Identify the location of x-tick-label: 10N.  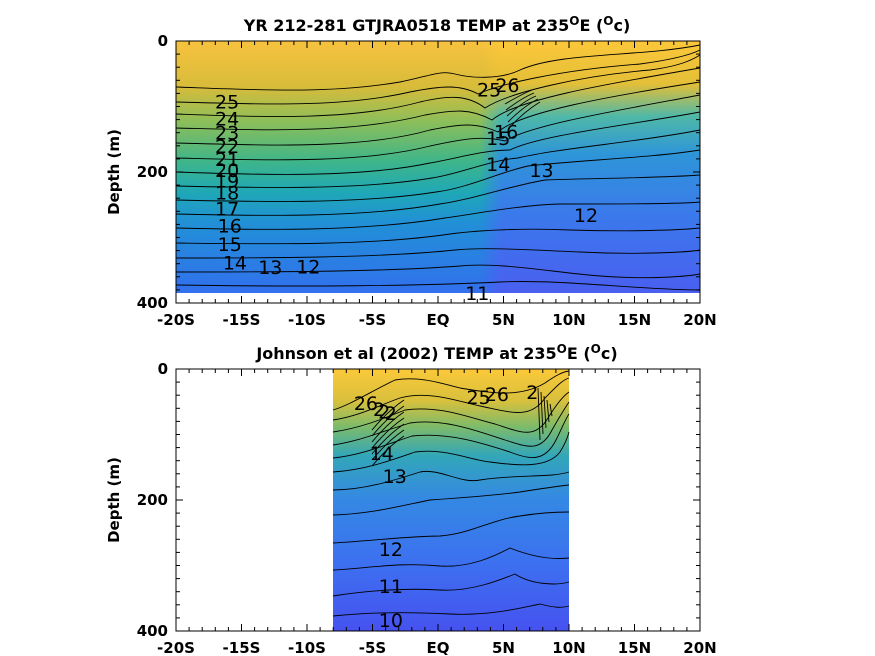
(568, 647).